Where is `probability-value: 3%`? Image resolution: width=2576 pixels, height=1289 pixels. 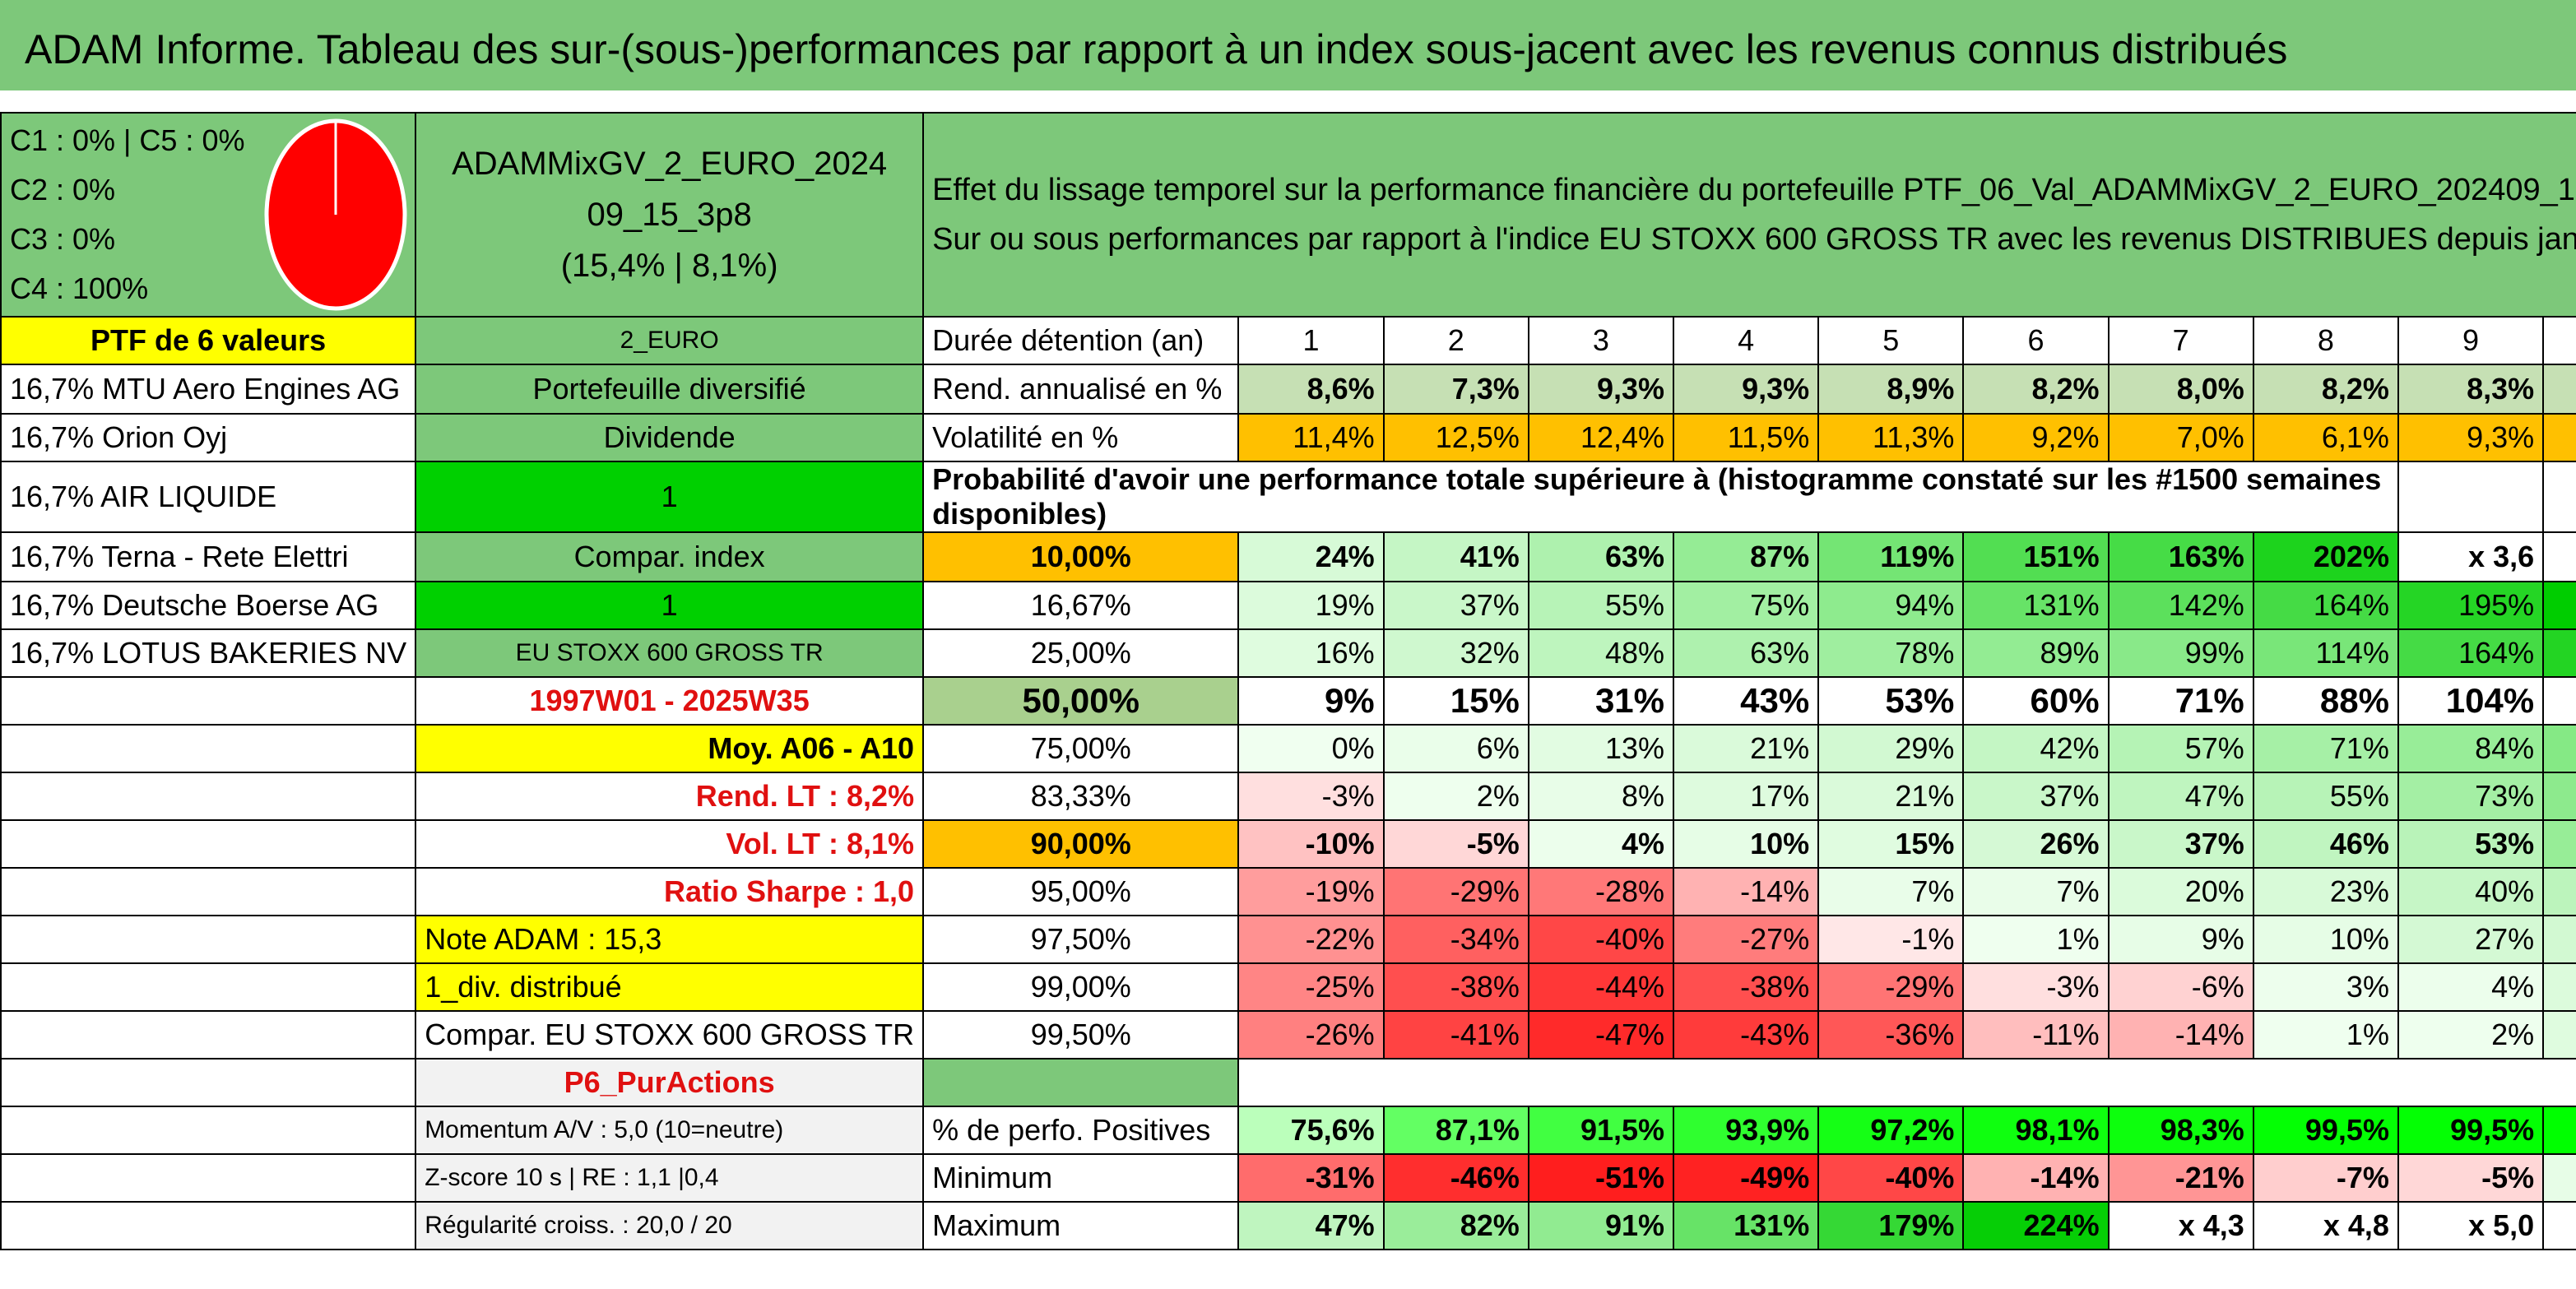 probability-value: 3% is located at coordinates (2326, 987).